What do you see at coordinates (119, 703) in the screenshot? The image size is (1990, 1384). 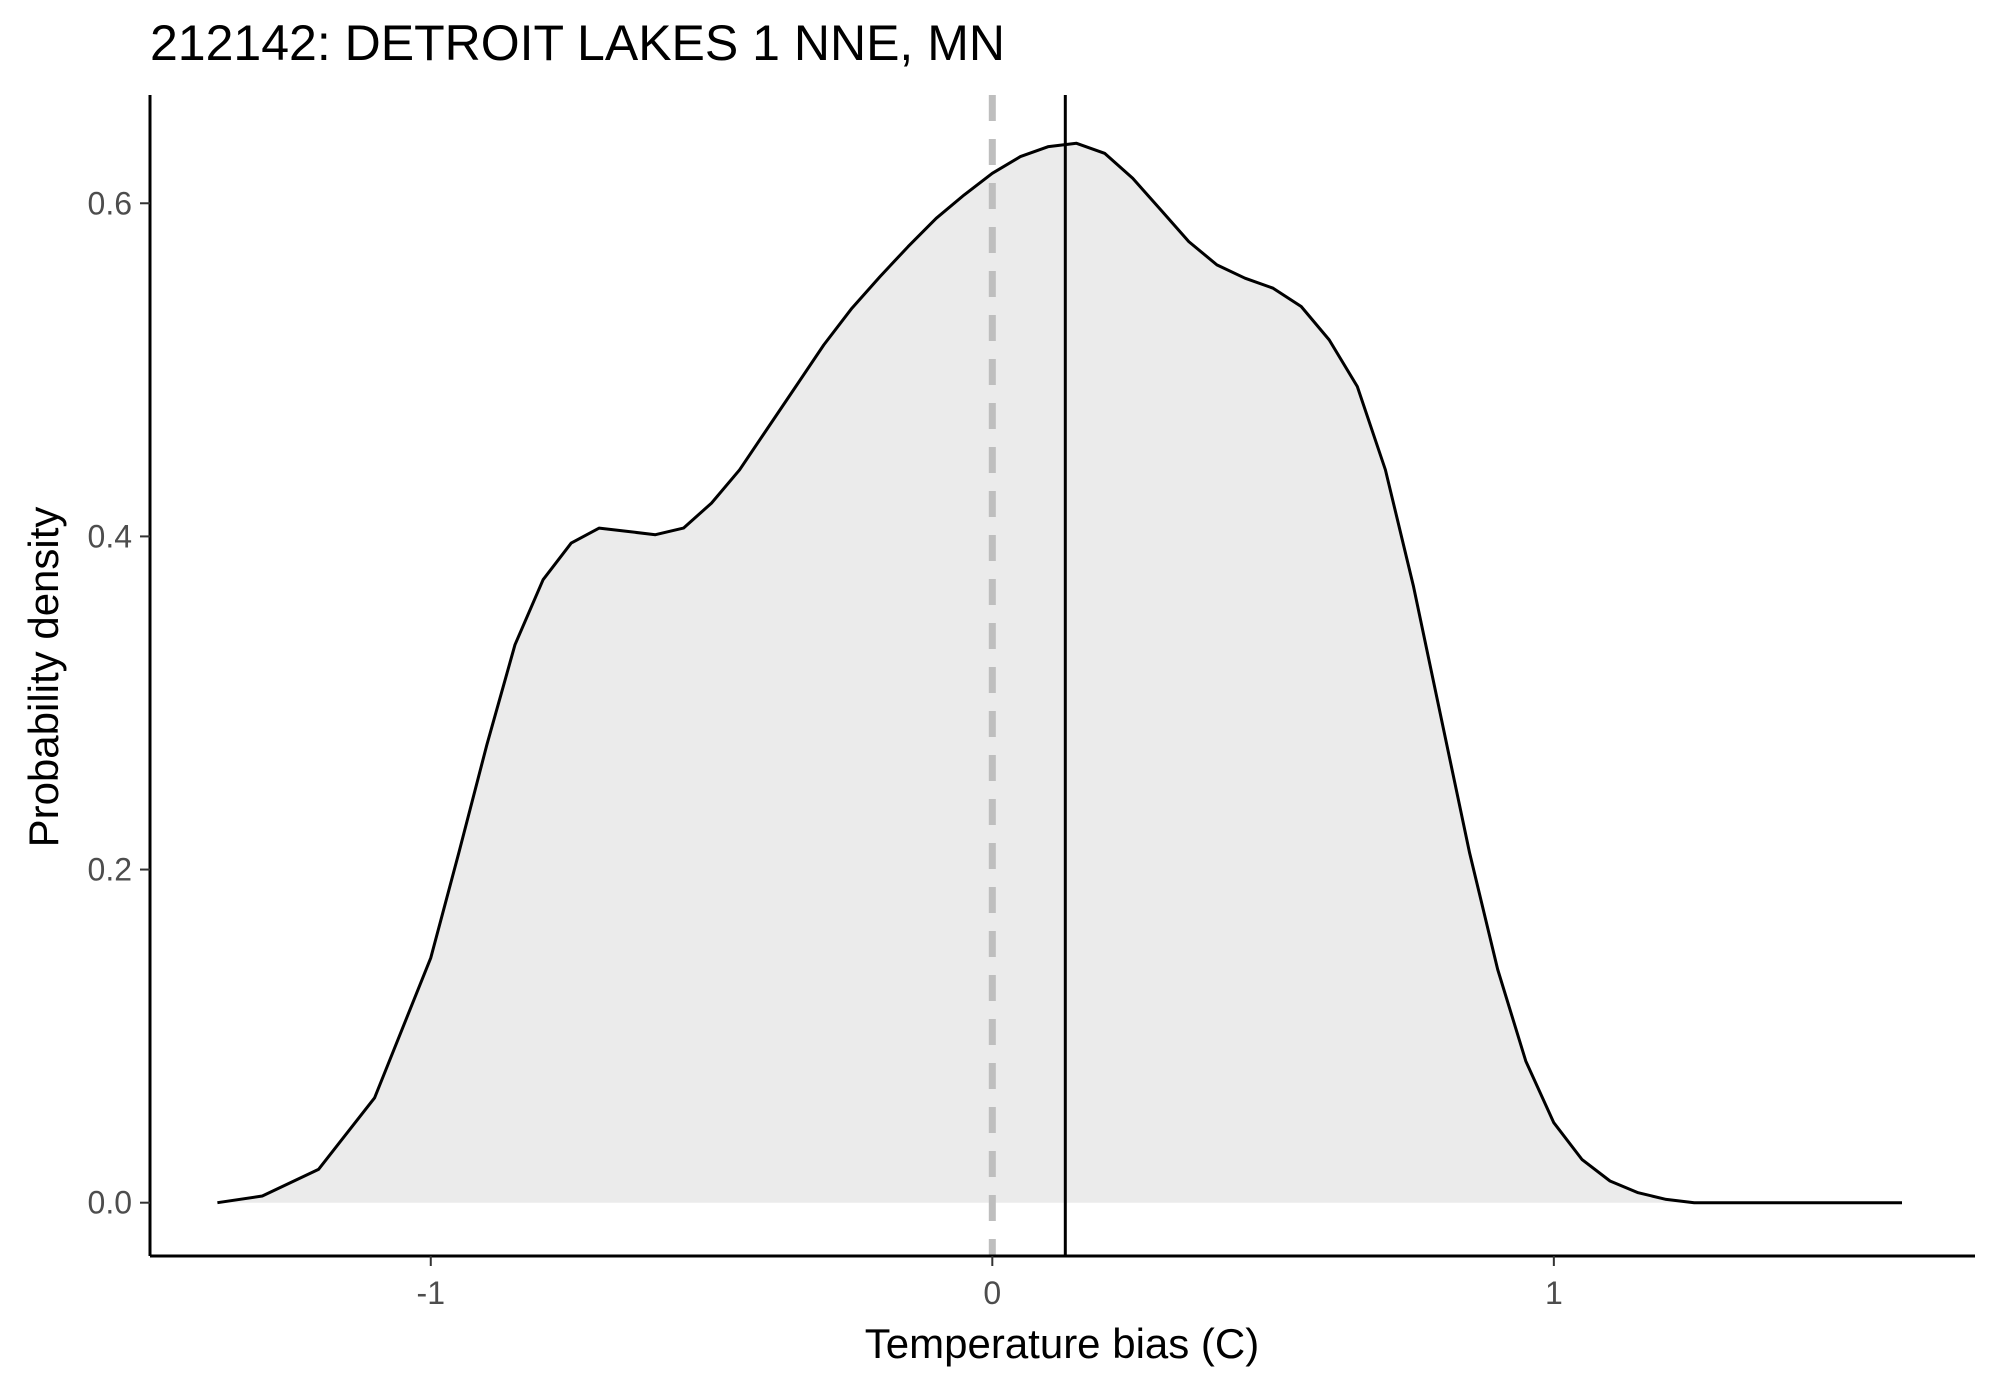 I see `y-ticks: 0.0 0.2 0.4 0.6` at bounding box center [119, 703].